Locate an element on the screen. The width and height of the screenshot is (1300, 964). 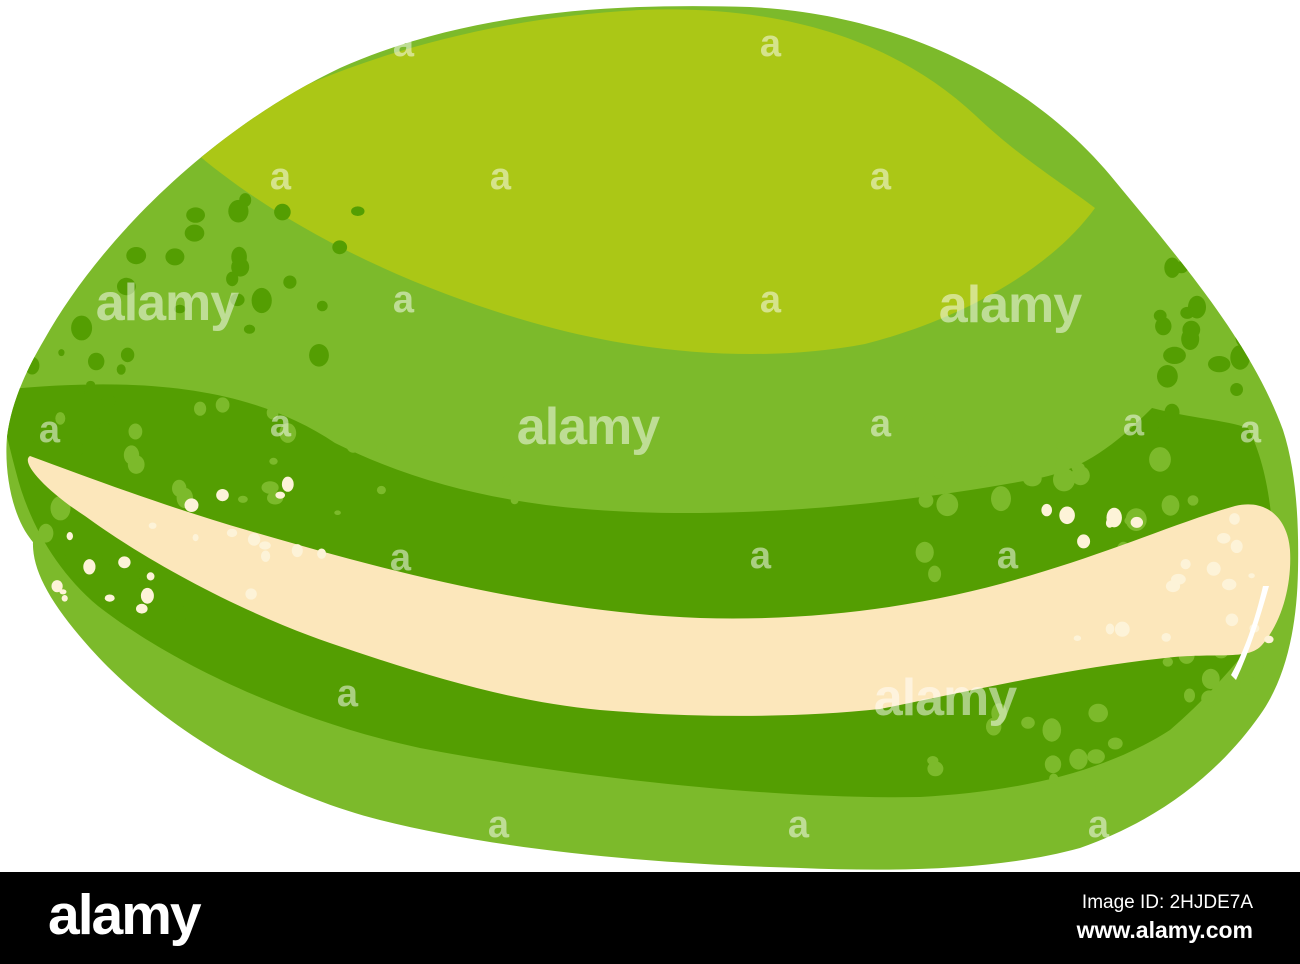
light-dots-dark-midleft is located at coordinates (426, 477).